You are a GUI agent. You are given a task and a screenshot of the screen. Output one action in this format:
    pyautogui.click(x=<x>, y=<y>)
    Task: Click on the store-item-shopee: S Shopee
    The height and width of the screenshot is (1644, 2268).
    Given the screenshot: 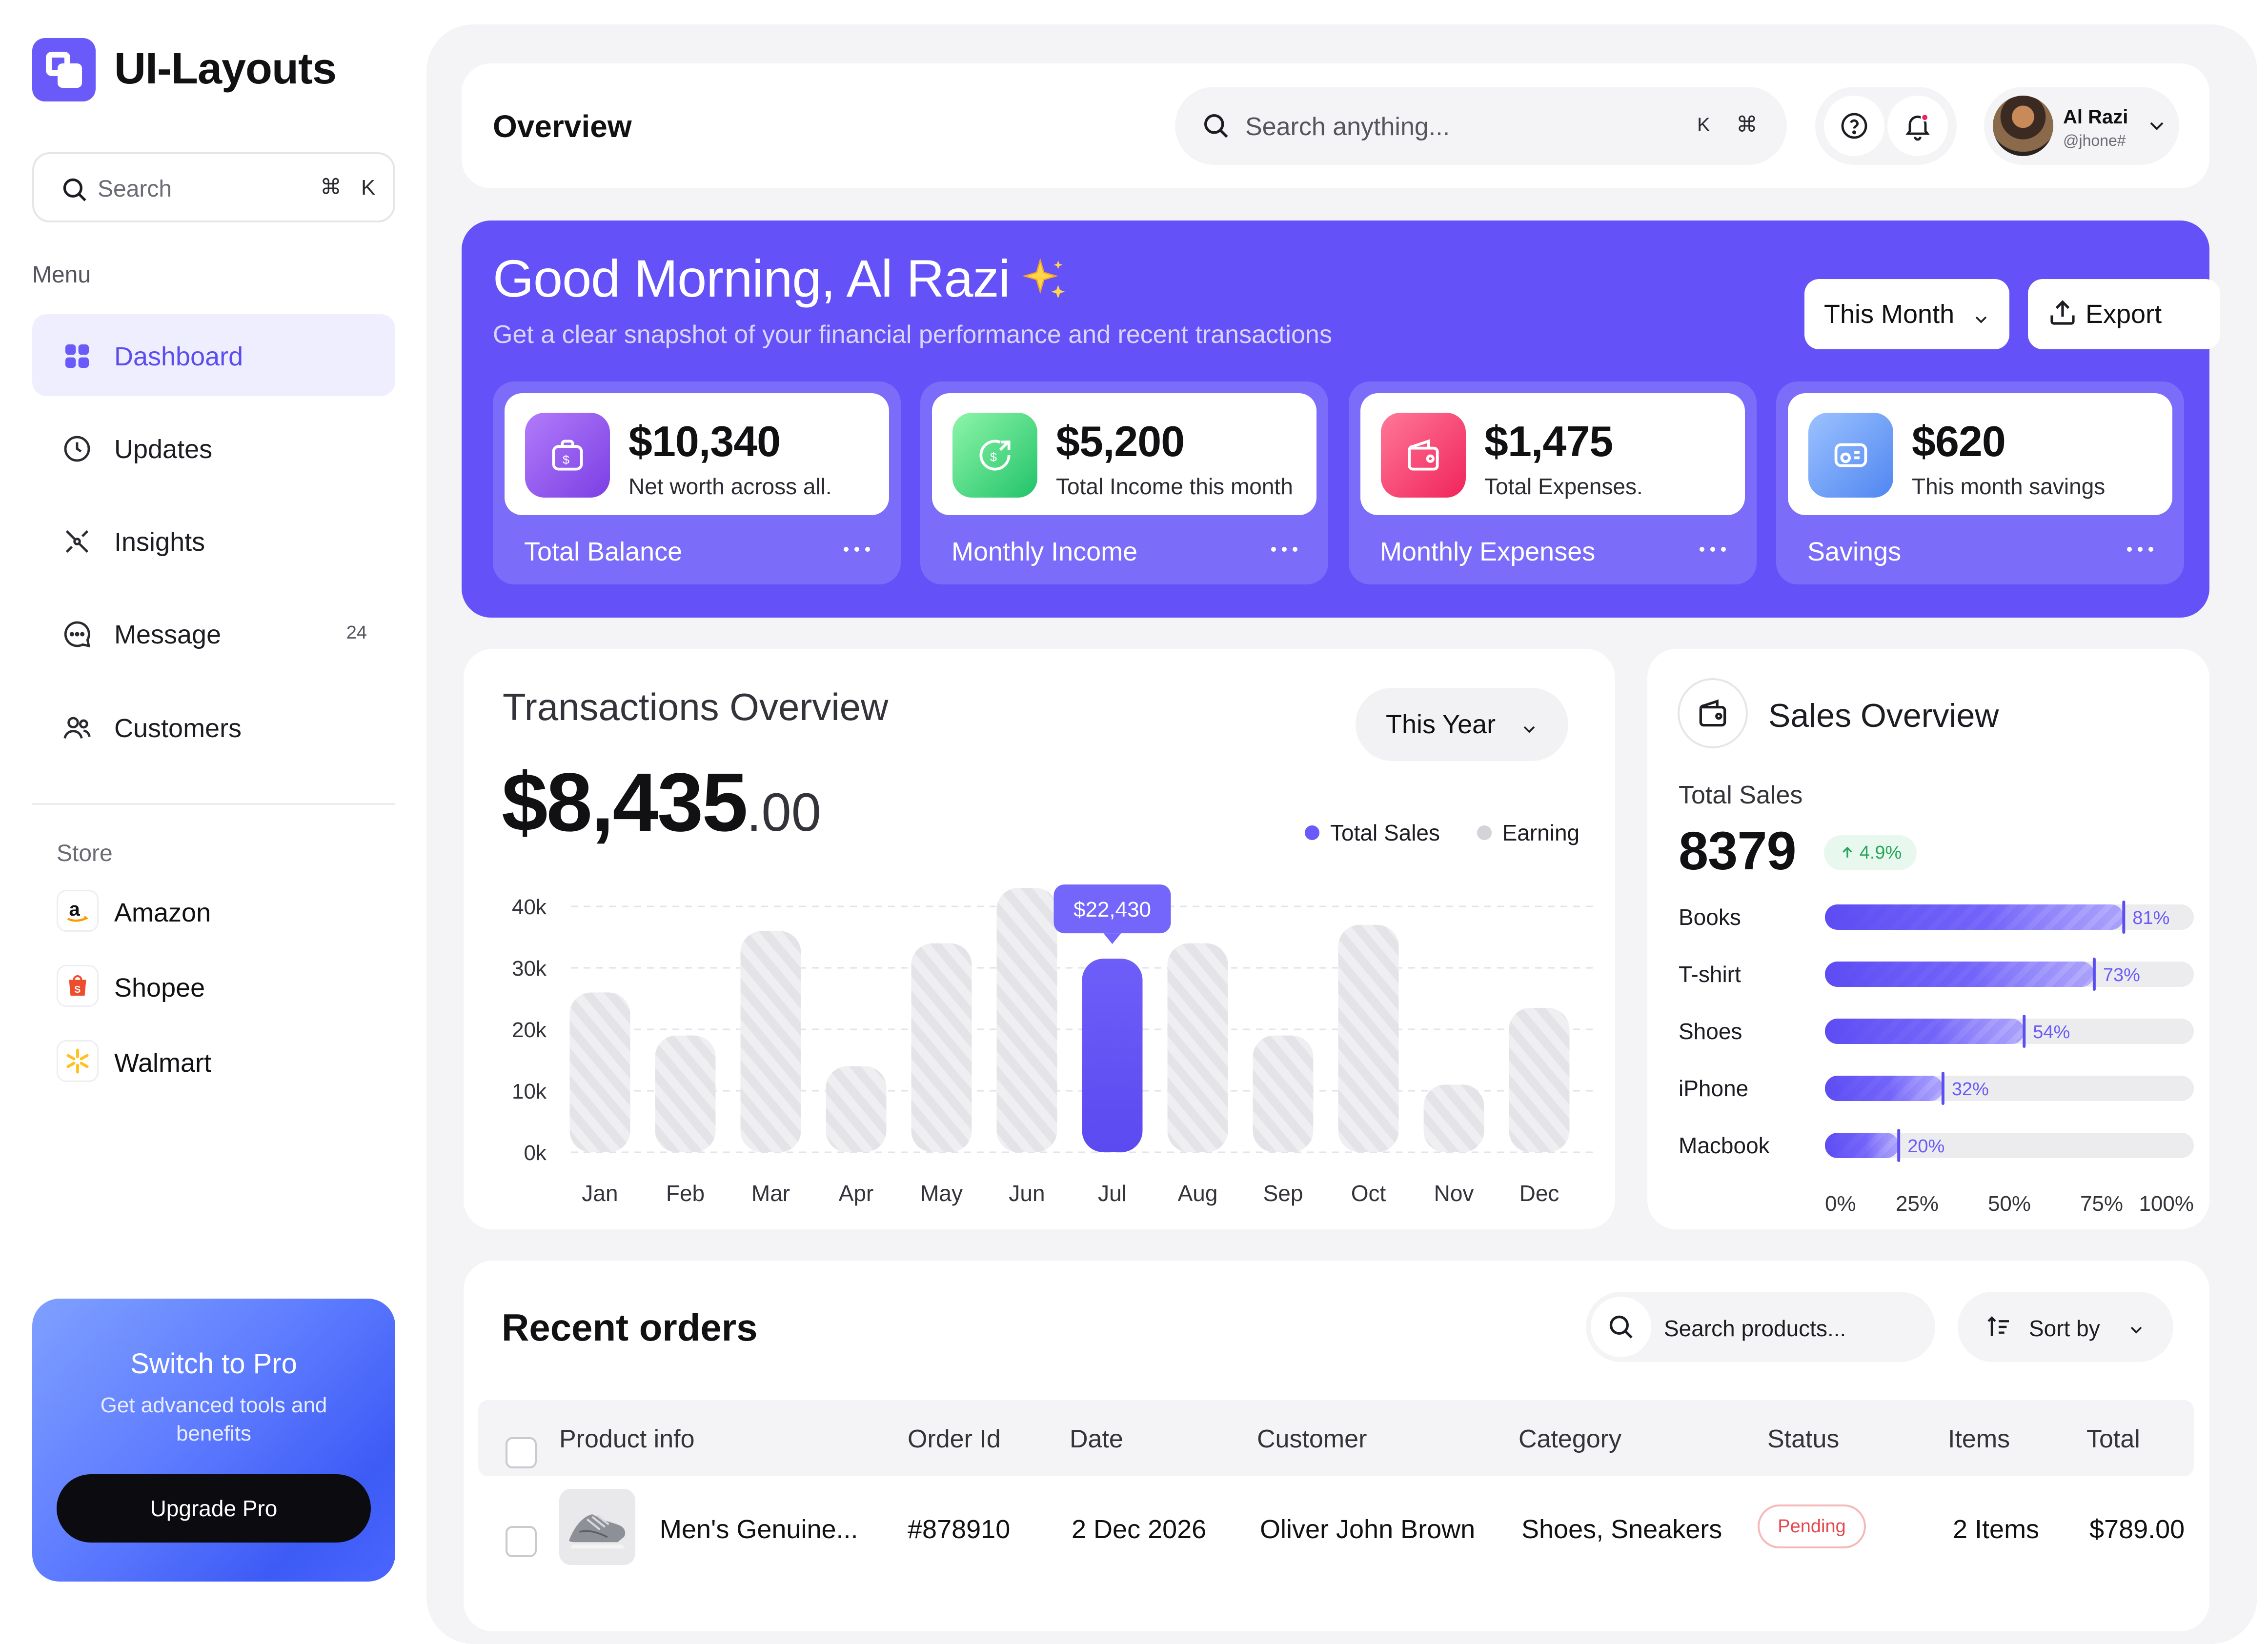 What is the action you would take?
    pyautogui.click(x=228, y=987)
    